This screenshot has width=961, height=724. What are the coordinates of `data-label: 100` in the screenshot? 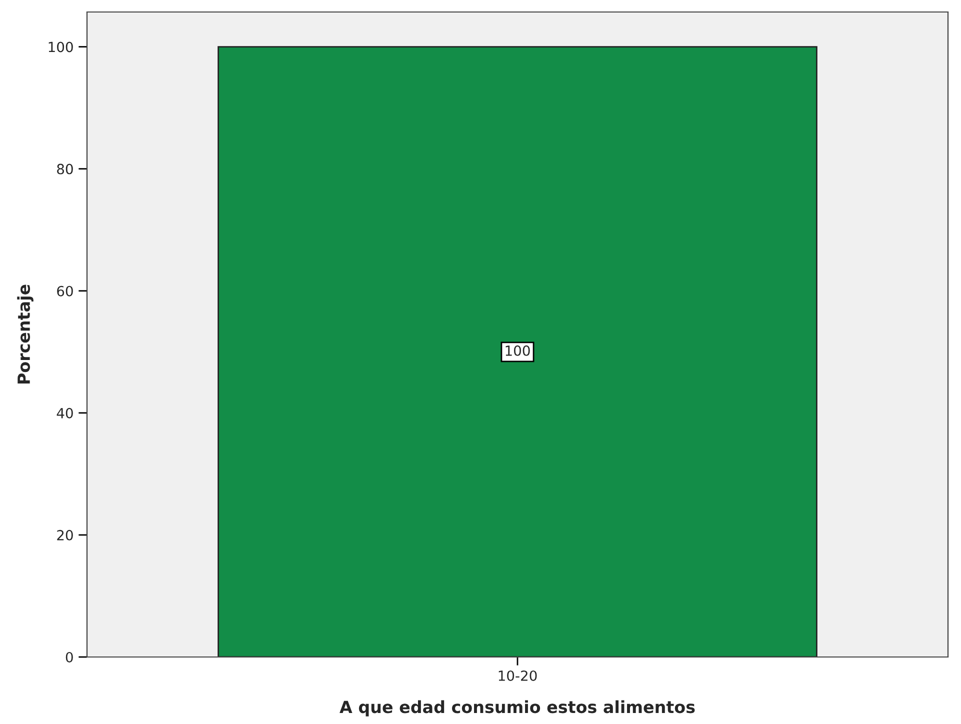 It's located at (518, 350).